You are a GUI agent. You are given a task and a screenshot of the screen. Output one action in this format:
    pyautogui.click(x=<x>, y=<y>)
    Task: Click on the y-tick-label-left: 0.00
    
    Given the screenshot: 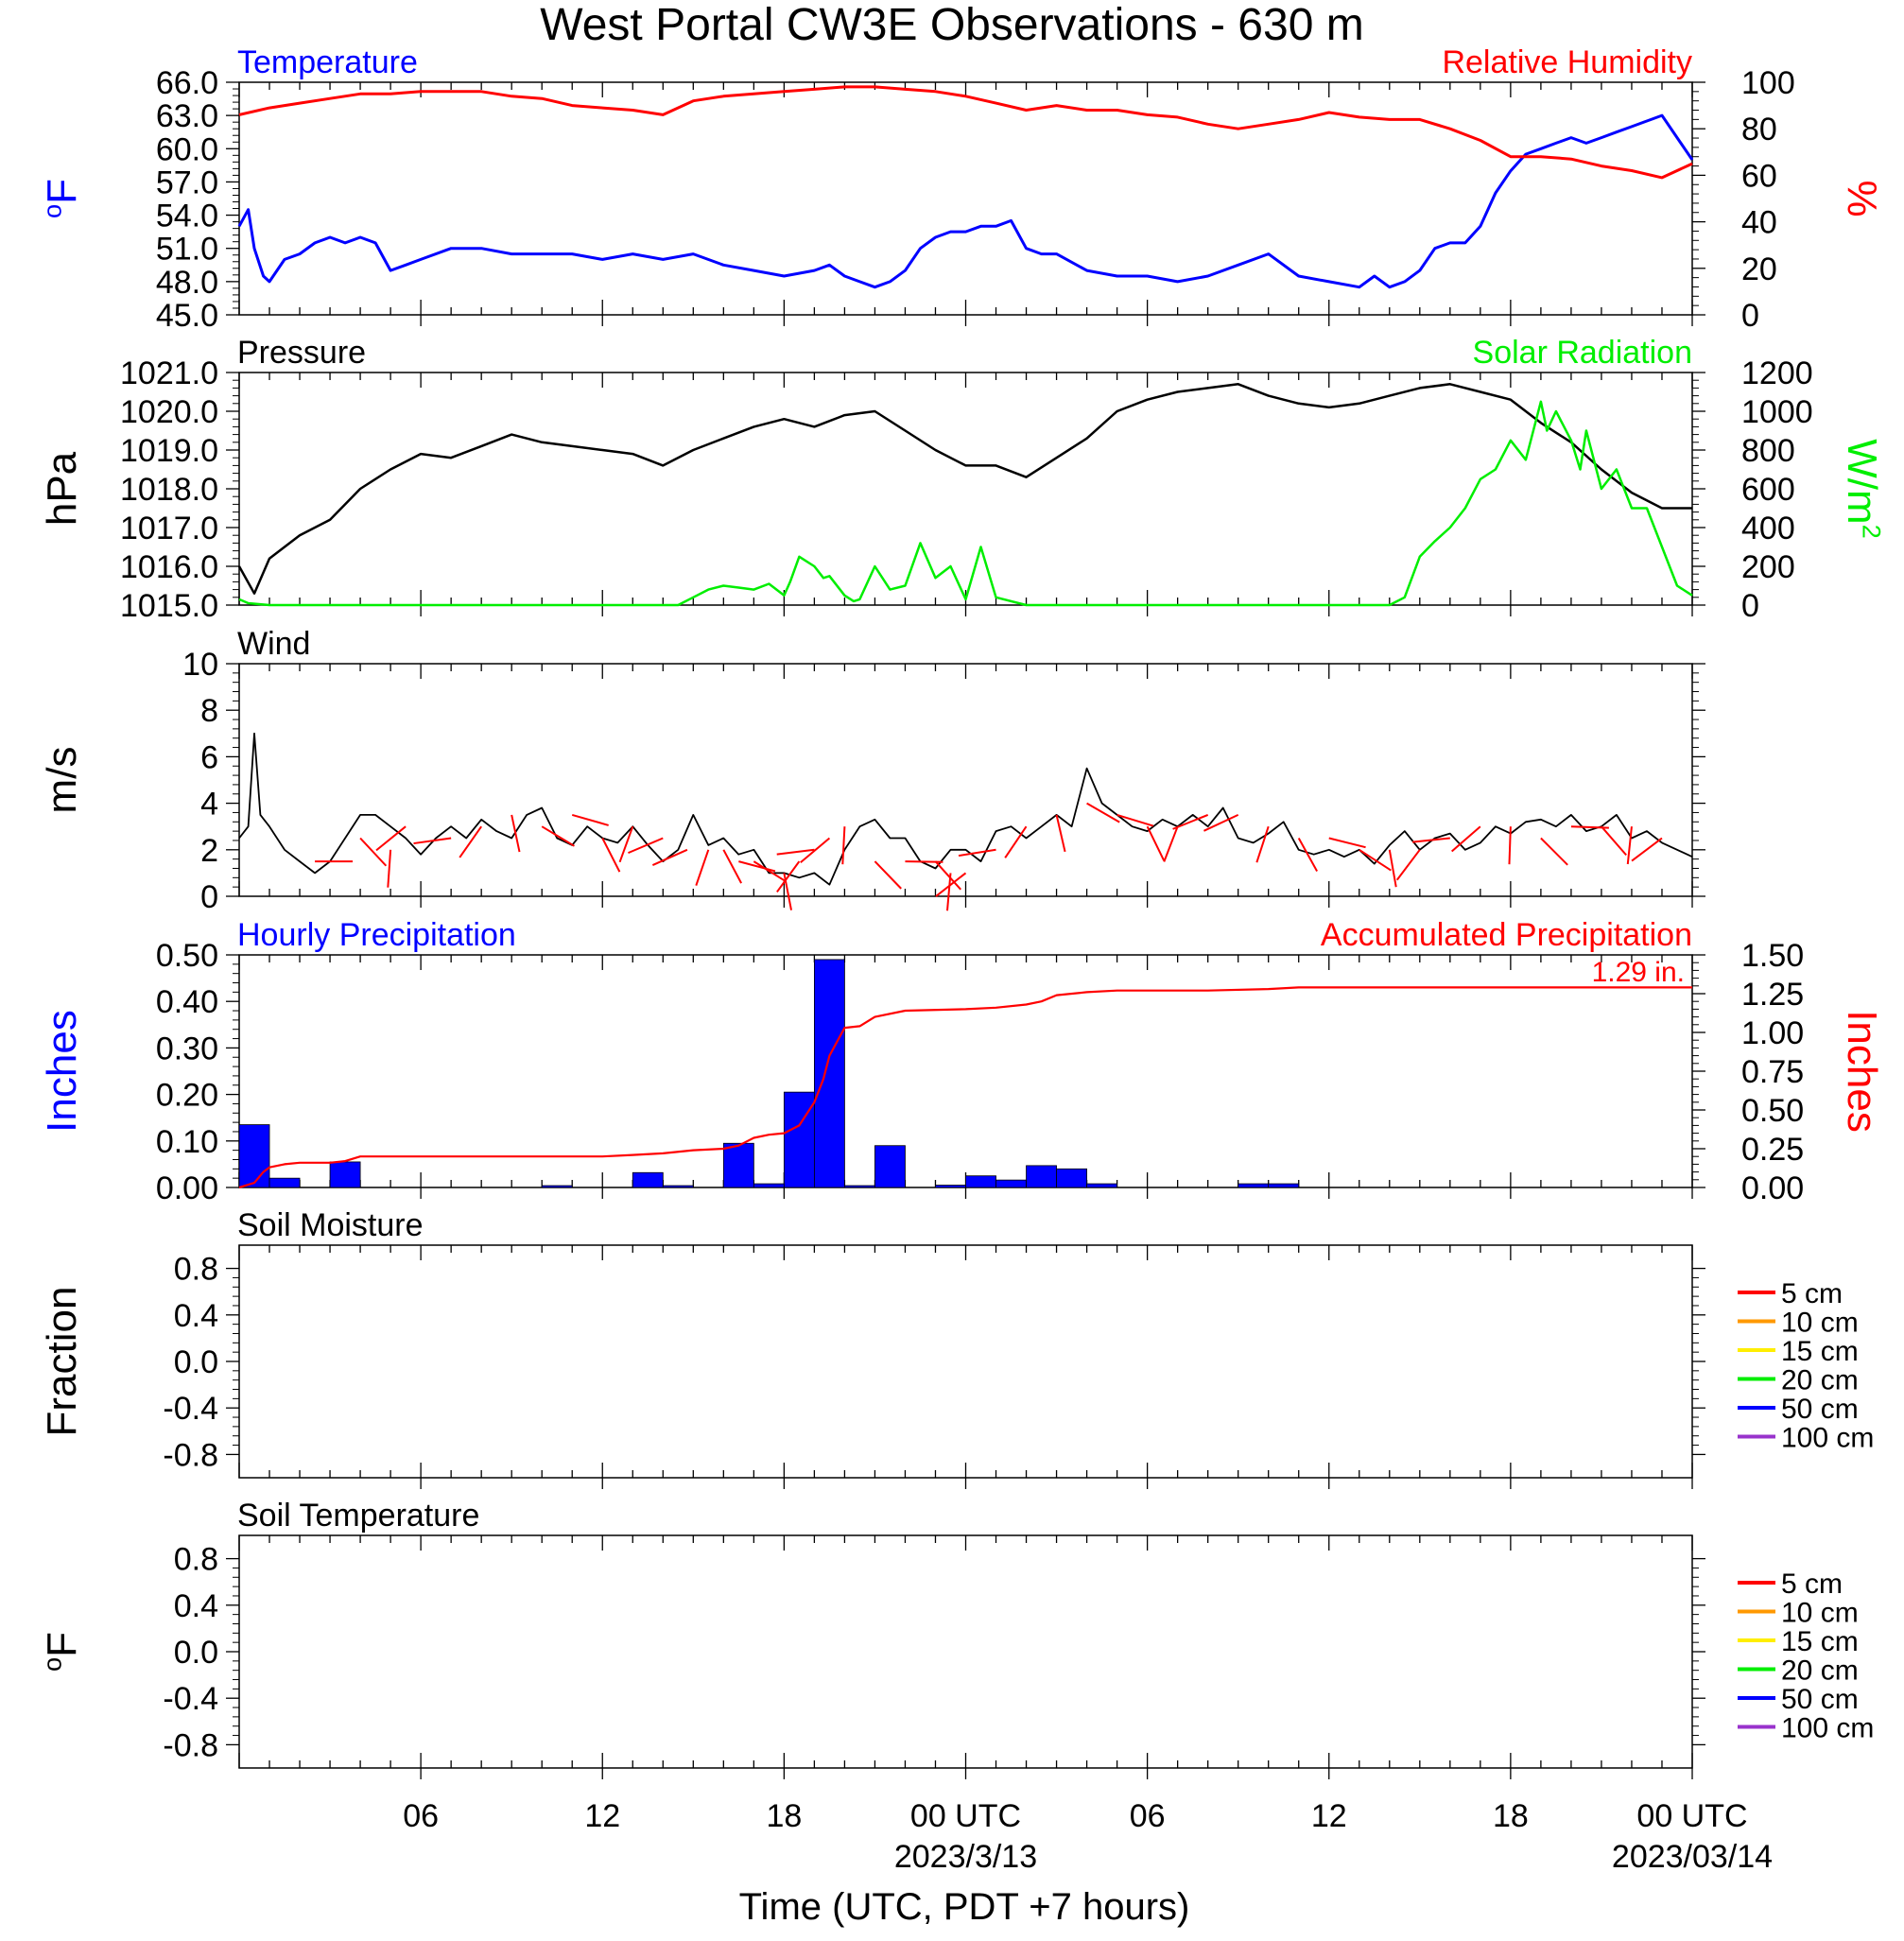 What is the action you would take?
    pyautogui.click(x=187, y=1188)
    